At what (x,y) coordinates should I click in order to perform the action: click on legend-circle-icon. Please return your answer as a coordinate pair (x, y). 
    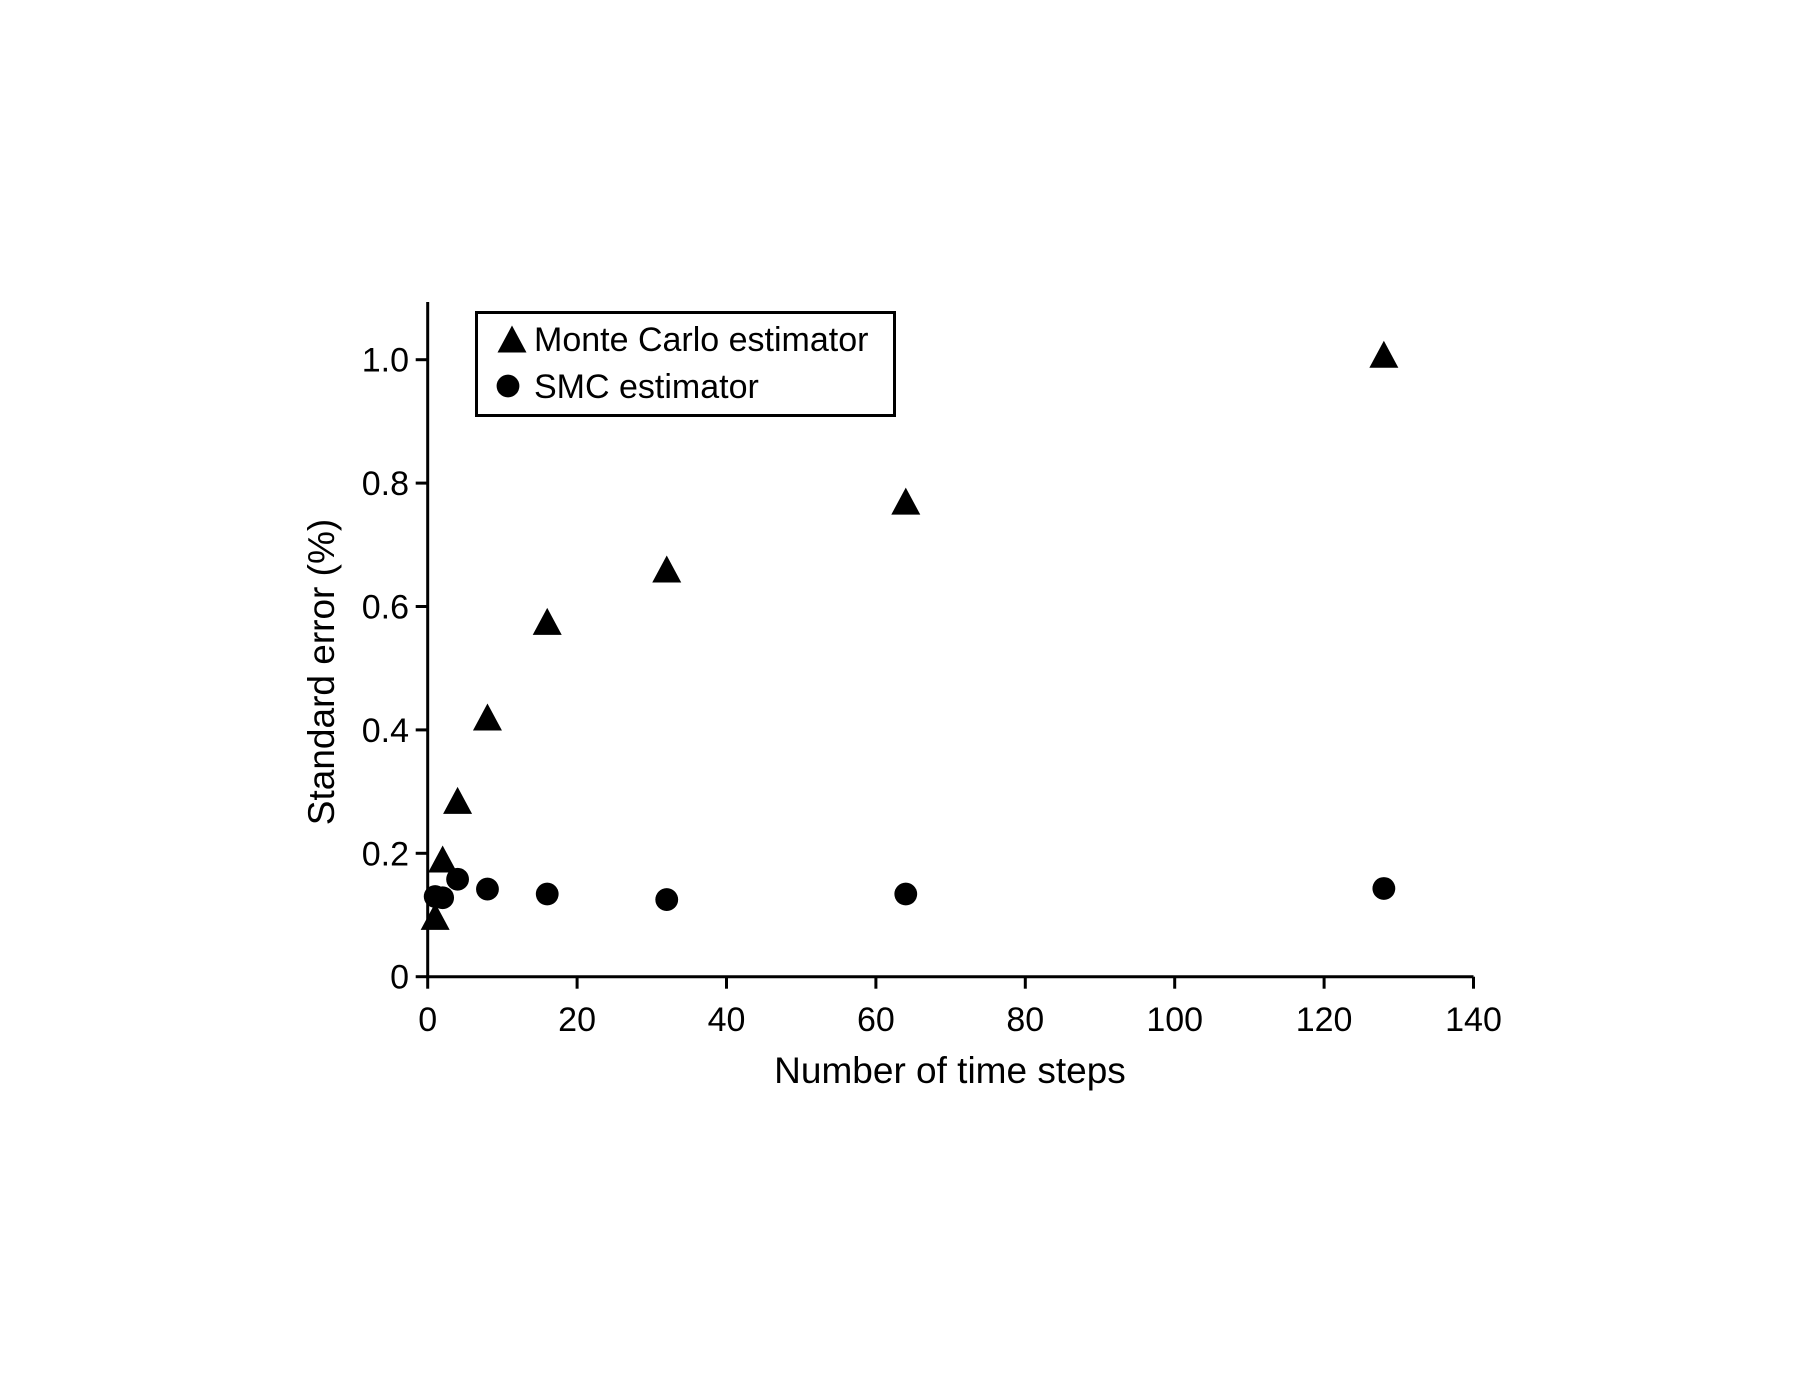
    Looking at the image, I should click on (508, 386).